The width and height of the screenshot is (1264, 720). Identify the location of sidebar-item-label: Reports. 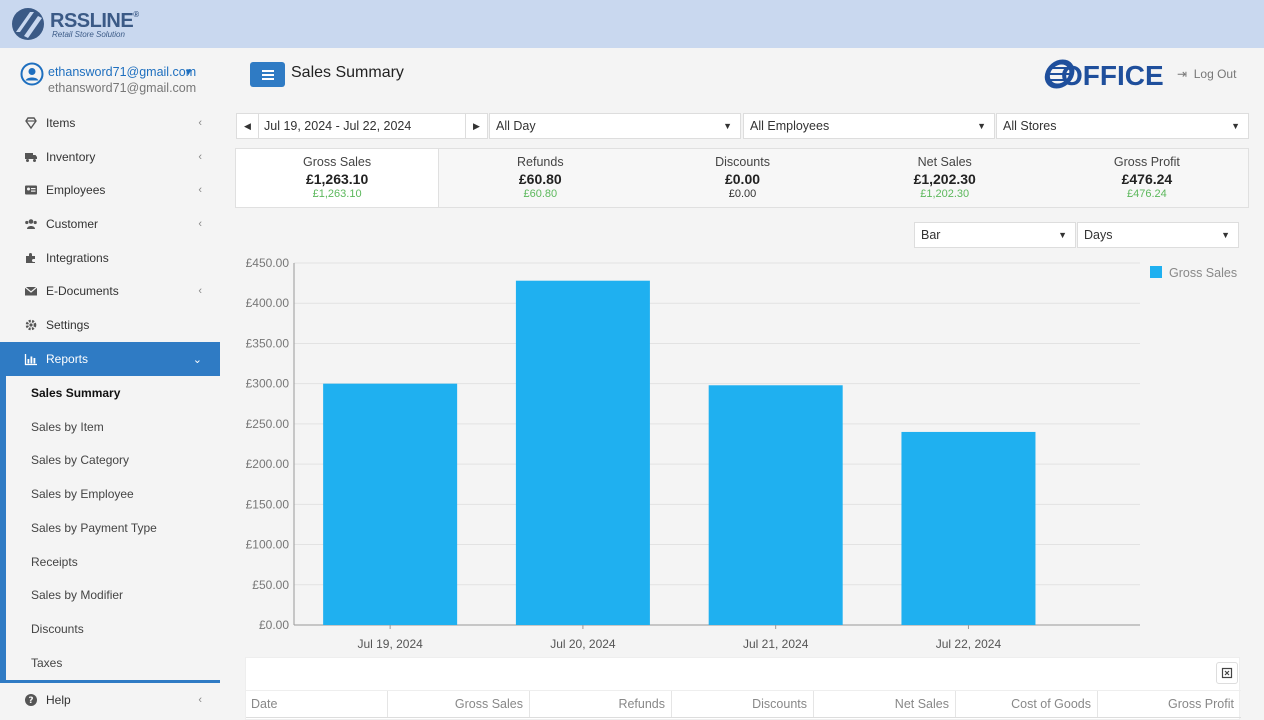
(67, 358).